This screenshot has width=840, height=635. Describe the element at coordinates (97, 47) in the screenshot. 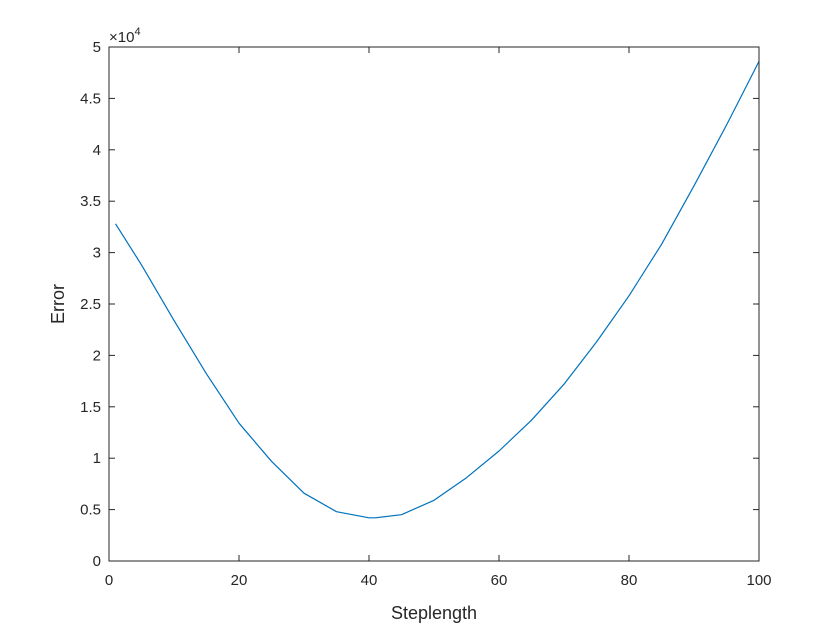

I see `y-tick-label: 5` at that location.